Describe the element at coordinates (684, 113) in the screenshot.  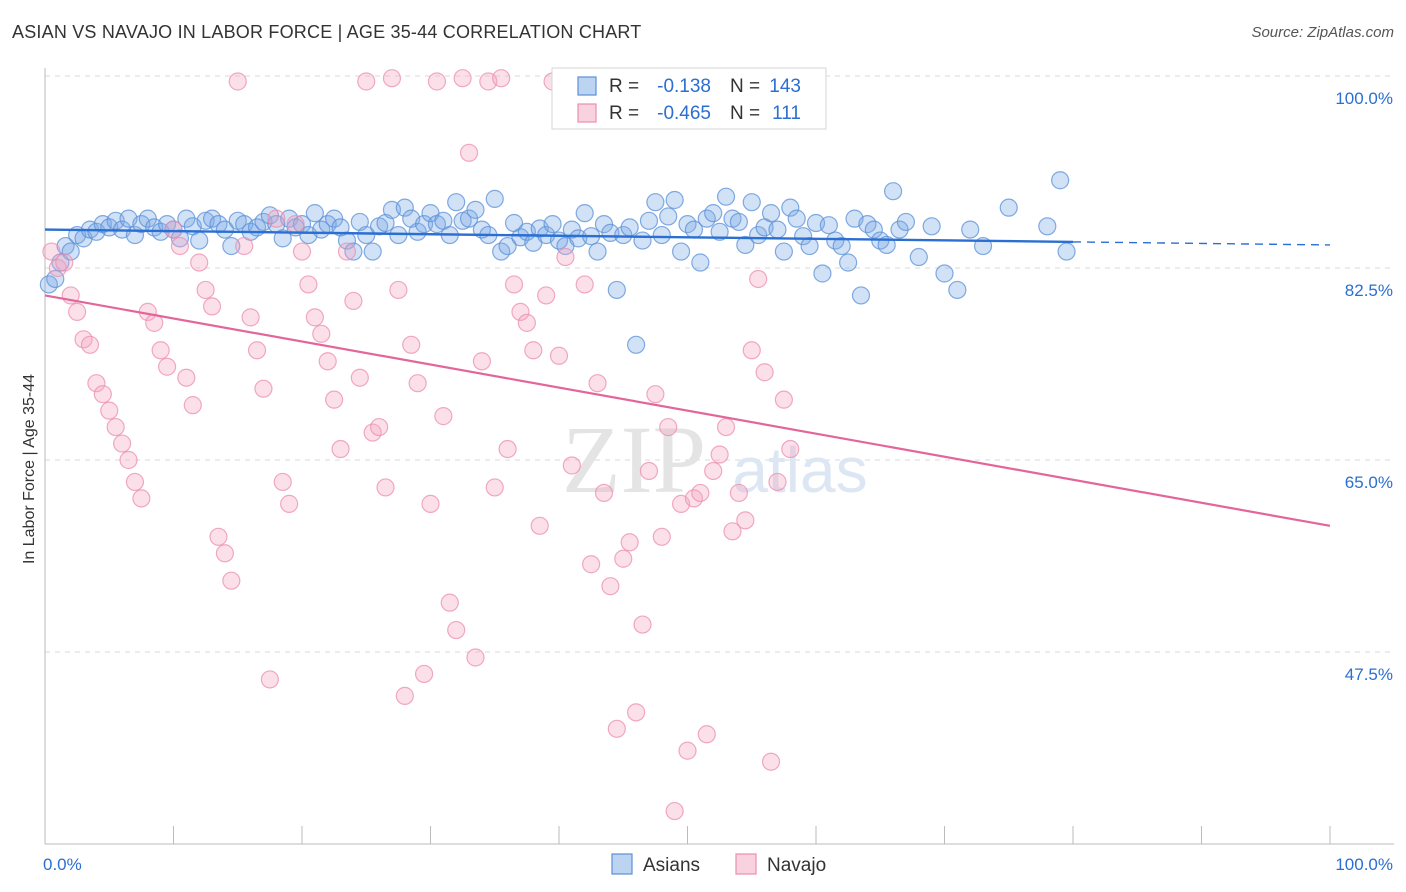
I see `stats-r-value: -0.465` at that location.